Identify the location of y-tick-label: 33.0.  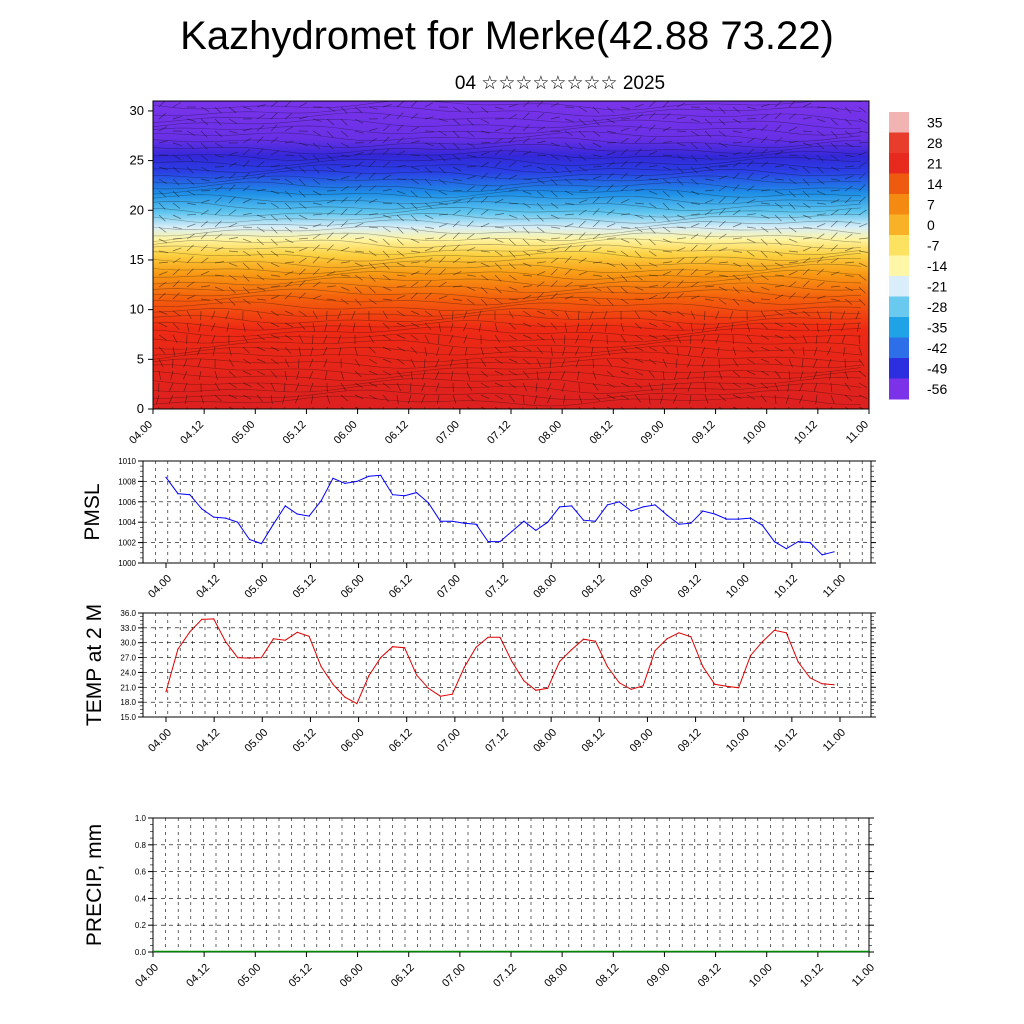
(128, 628).